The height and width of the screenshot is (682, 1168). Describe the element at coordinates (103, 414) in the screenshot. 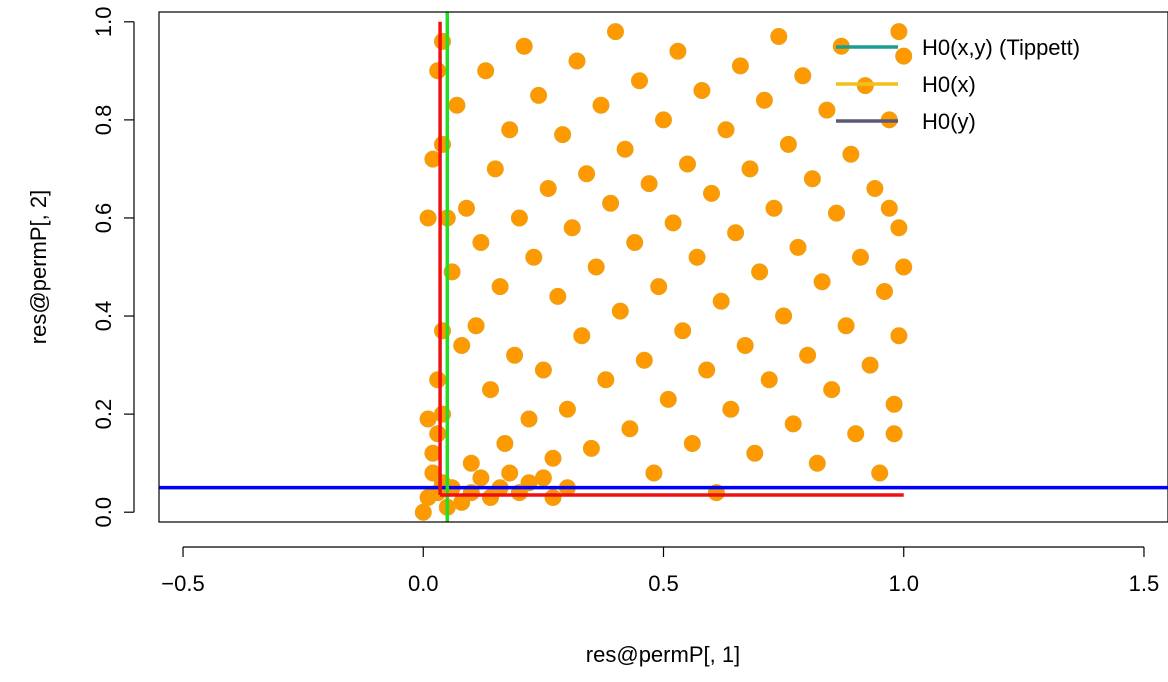

I see `y-tick-label: 0.2` at that location.